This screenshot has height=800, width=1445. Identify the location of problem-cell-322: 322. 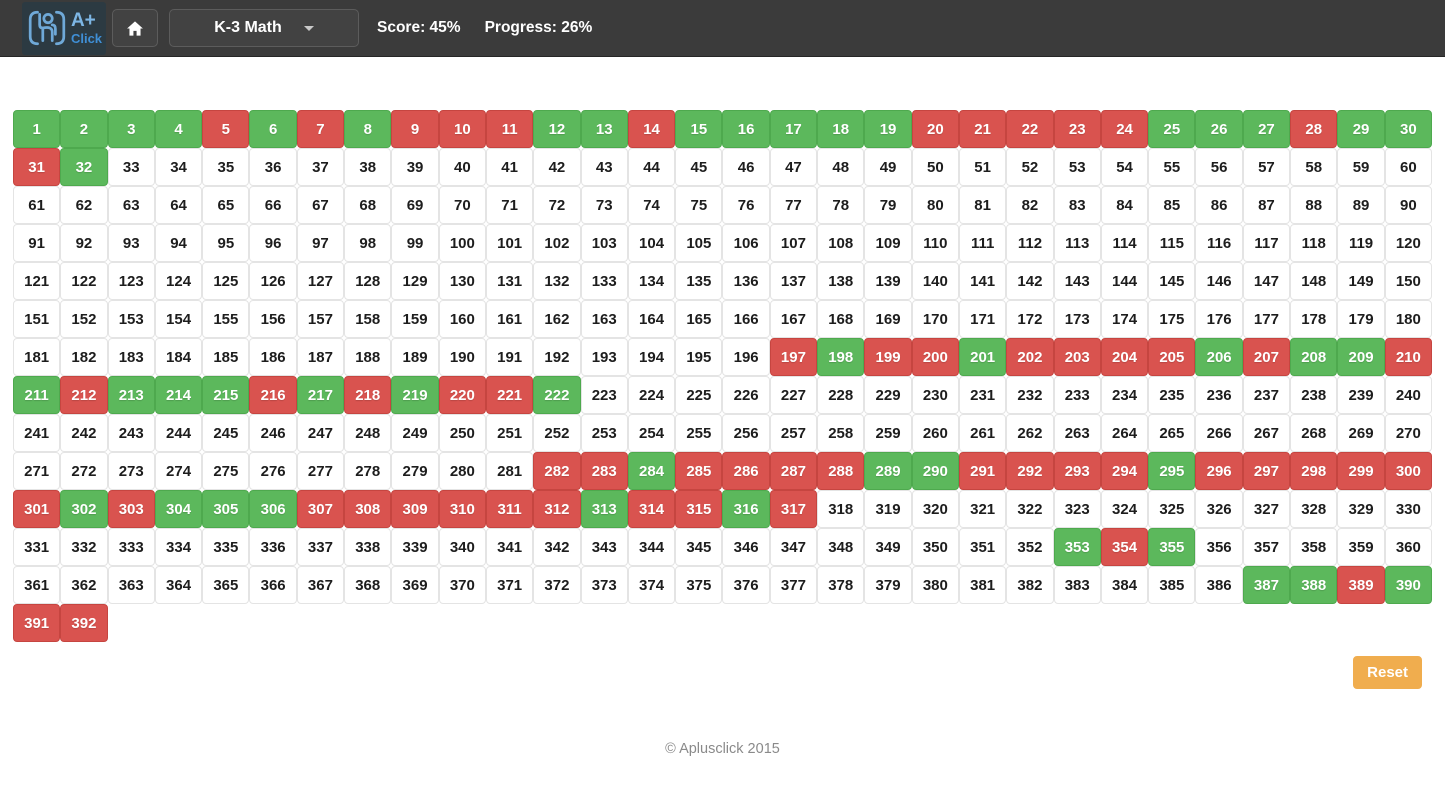
(1030, 509).